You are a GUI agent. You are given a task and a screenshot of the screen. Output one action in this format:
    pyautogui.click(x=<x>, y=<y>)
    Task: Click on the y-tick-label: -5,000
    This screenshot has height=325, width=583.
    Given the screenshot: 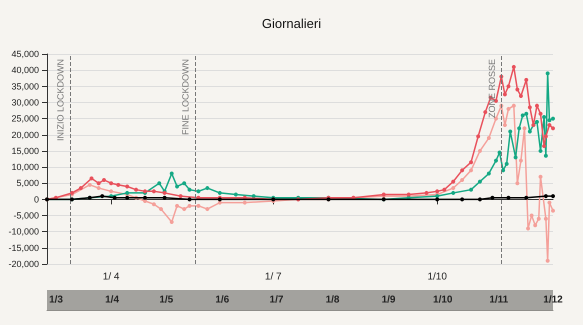 What is the action you would take?
    pyautogui.click(x=26, y=215)
    